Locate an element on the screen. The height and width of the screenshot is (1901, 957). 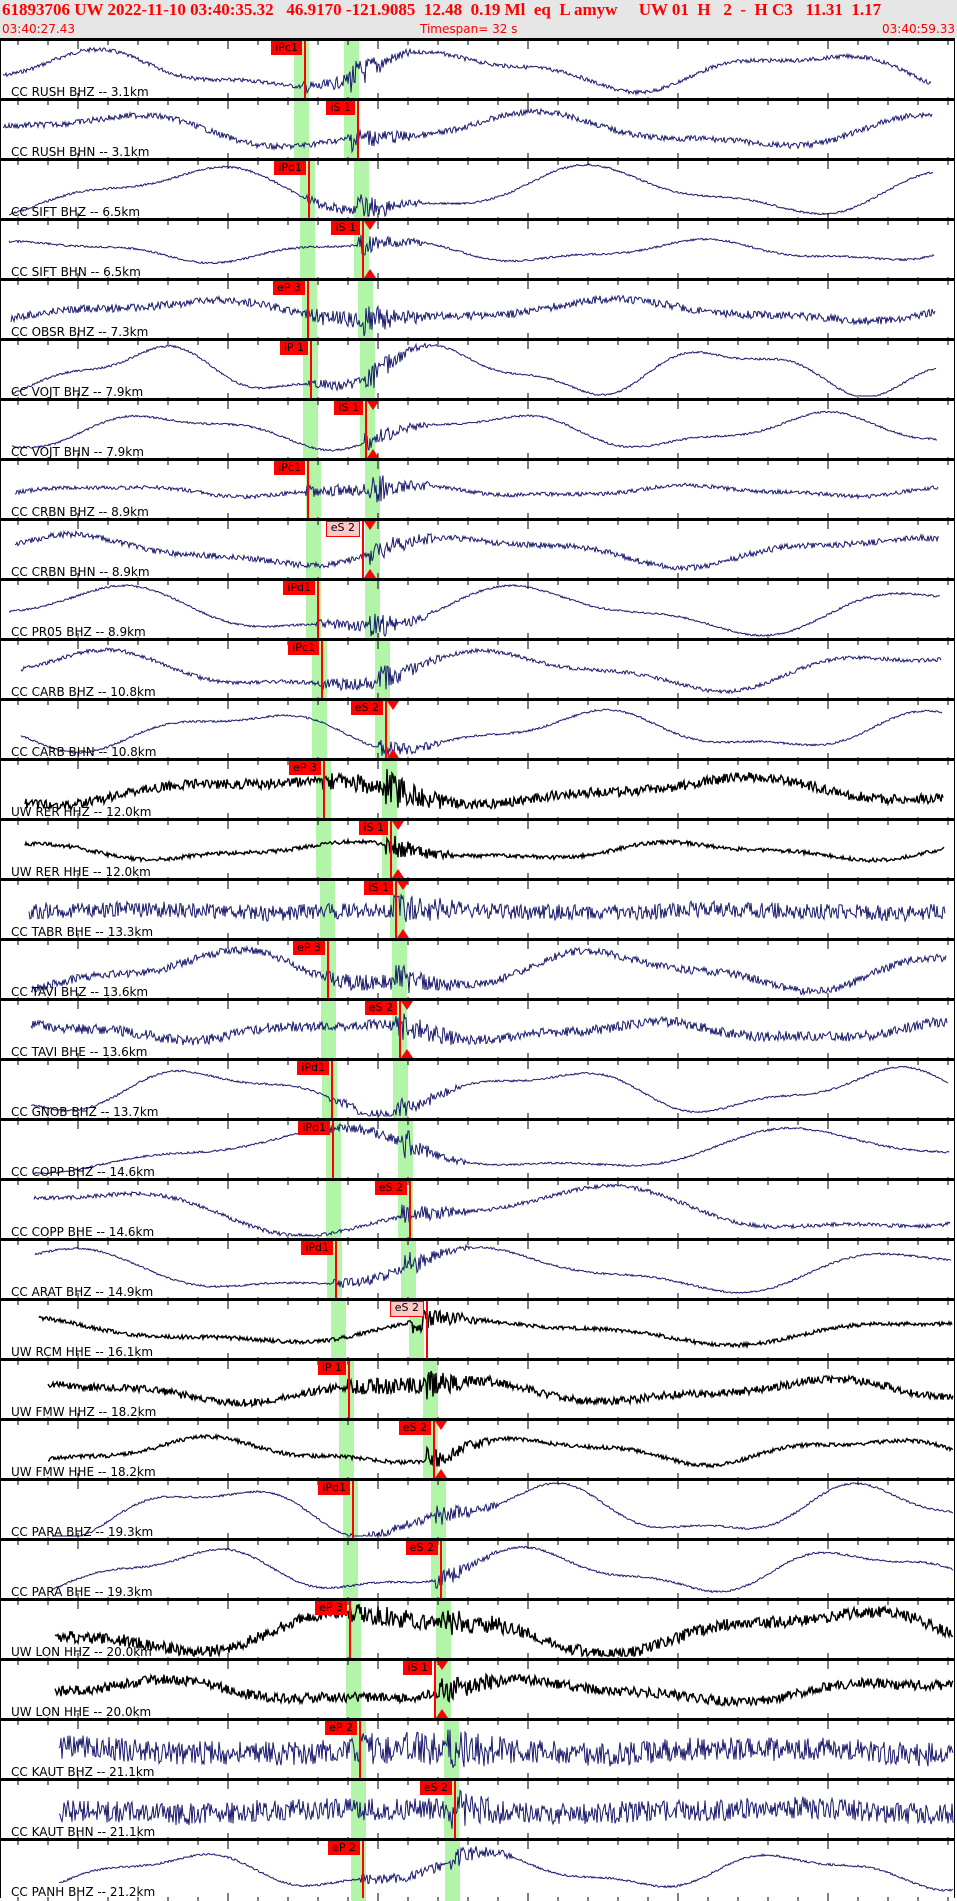
trace-row-12: eP 3 UW RER HHZ -- 12.0km is located at coordinates (478, 789).